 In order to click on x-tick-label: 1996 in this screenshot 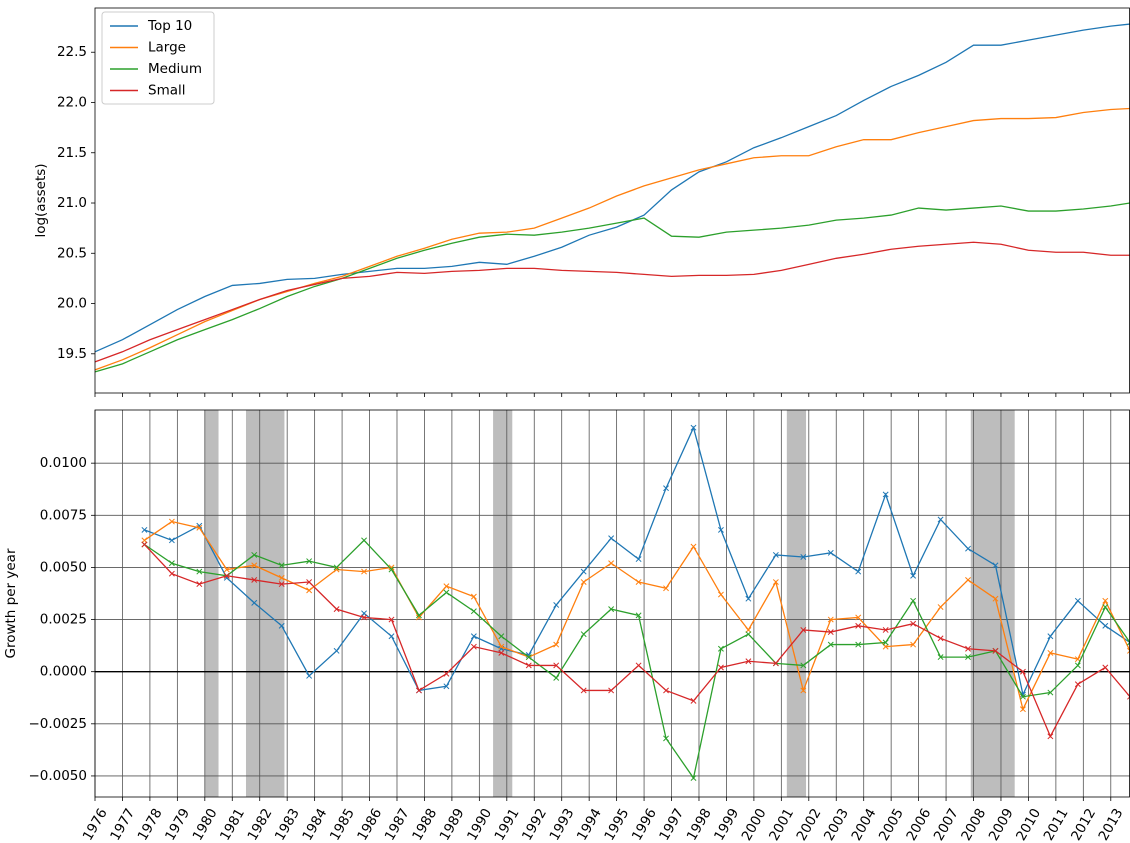, I will do `click(644, 824)`.